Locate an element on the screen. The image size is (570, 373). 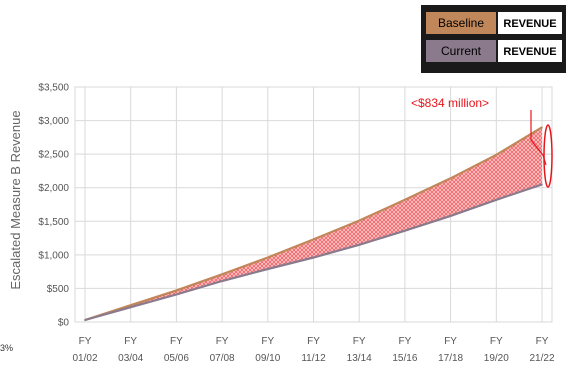
stray-text: 3% is located at coordinates (6, 348).